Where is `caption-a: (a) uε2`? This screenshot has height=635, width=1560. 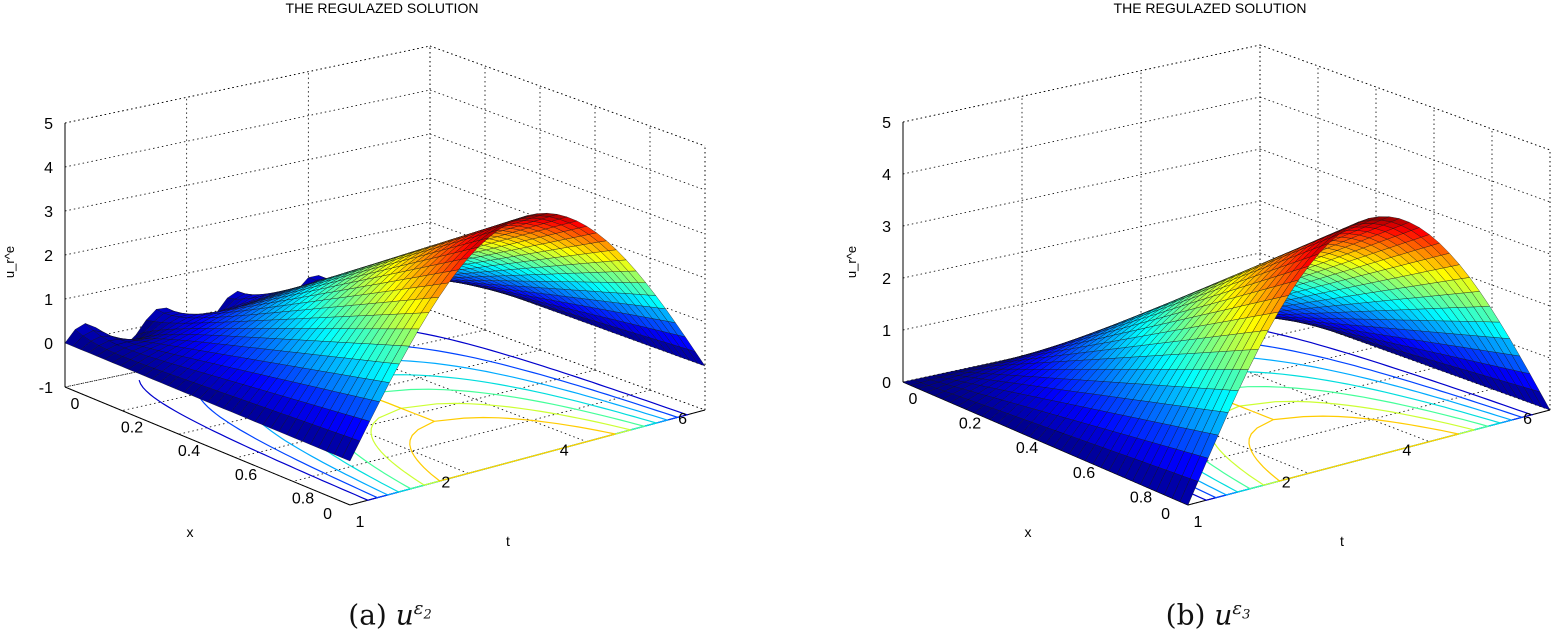 caption-a: (a) uε2 is located at coordinates (390, 614).